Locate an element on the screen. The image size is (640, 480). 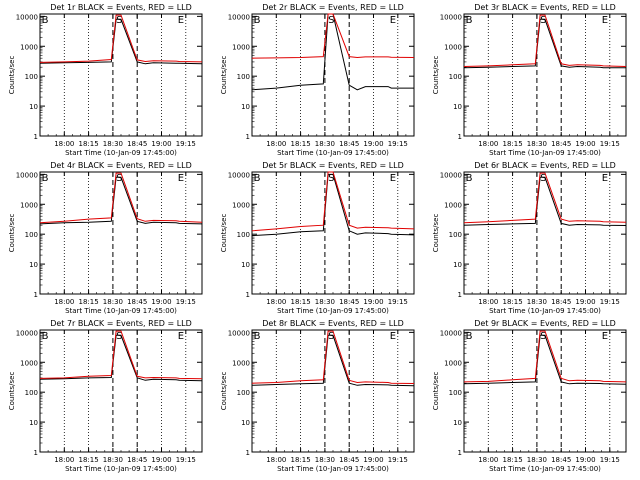
panel-title: Det 2r BLACK = Events, RED = LLD is located at coordinates (333, 7).